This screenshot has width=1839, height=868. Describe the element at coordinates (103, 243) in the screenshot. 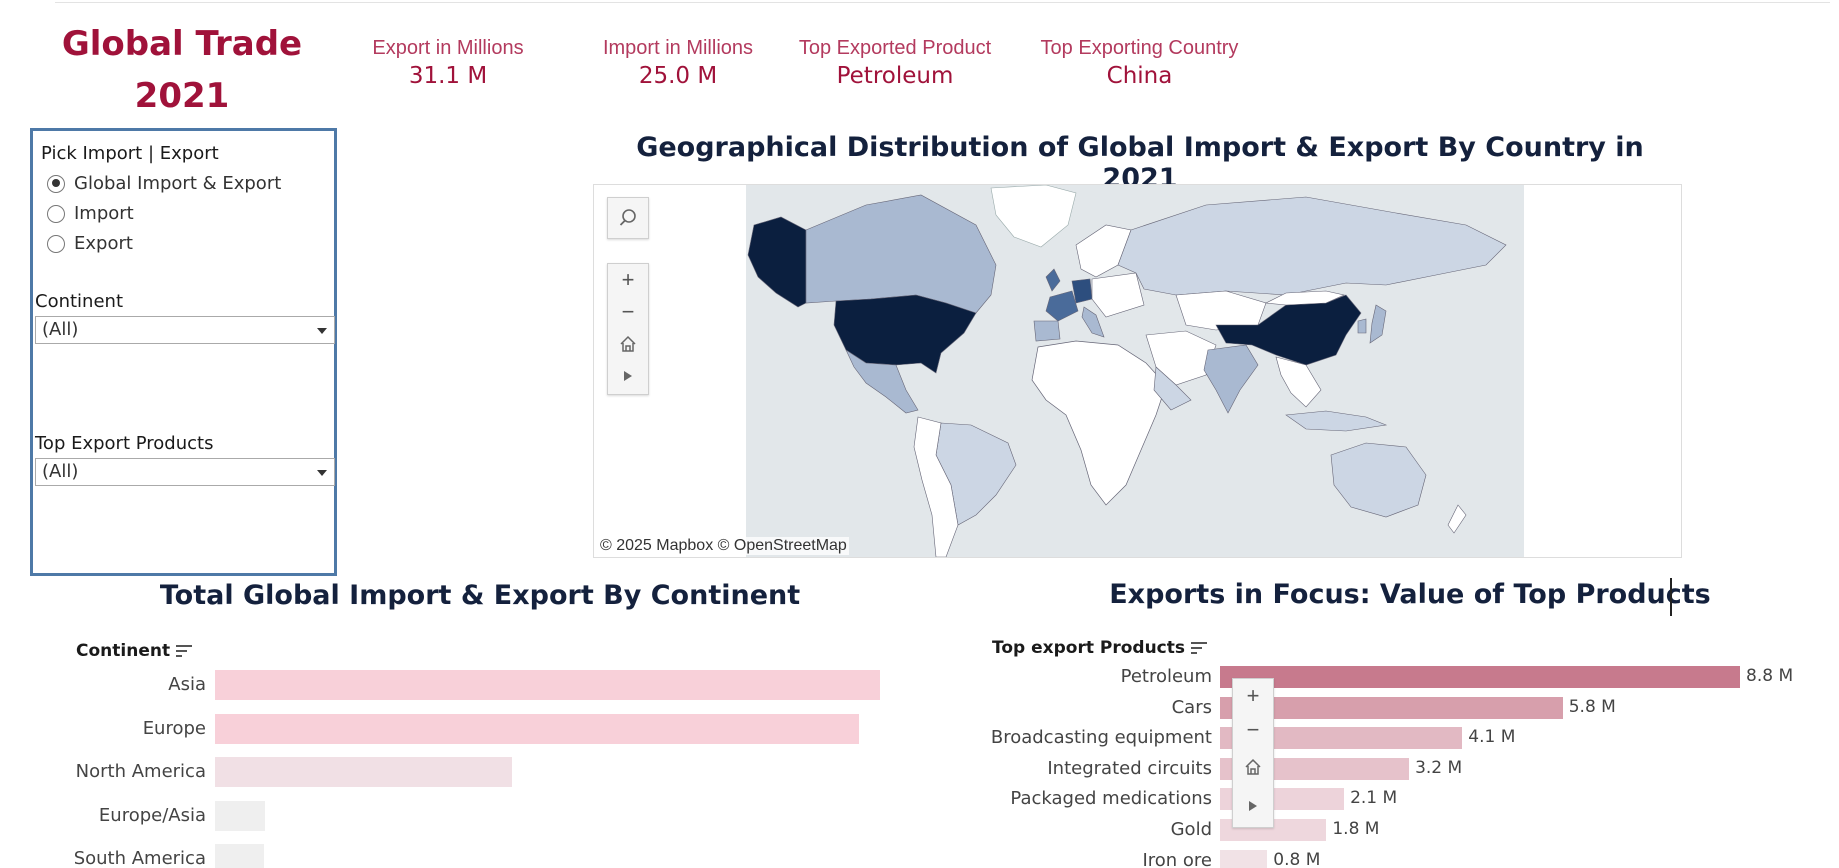

I see `radio-export-label: Export` at that location.